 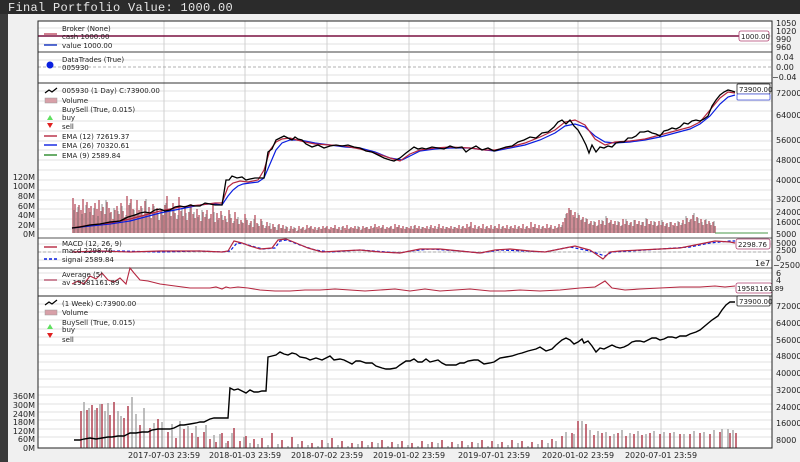 What do you see at coordinates (92, 244) in the screenshot?
I see `macd-legend-title: MACD (12, 26, 9)` at bounding box center [92, 244].